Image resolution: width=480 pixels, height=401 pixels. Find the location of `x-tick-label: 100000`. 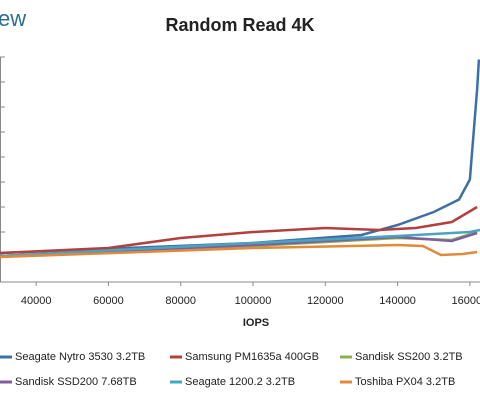

x-tick-label: 100000 is located at coordinates (253, 301).